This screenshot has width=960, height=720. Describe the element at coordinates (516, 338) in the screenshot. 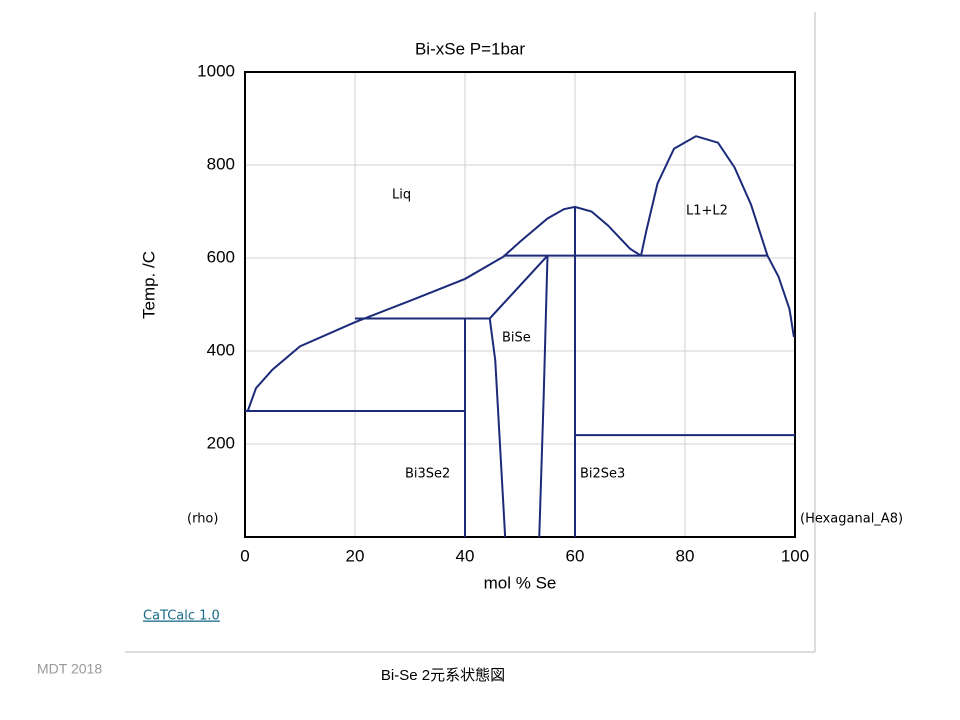

I see `region-label: BiSe` at that location.